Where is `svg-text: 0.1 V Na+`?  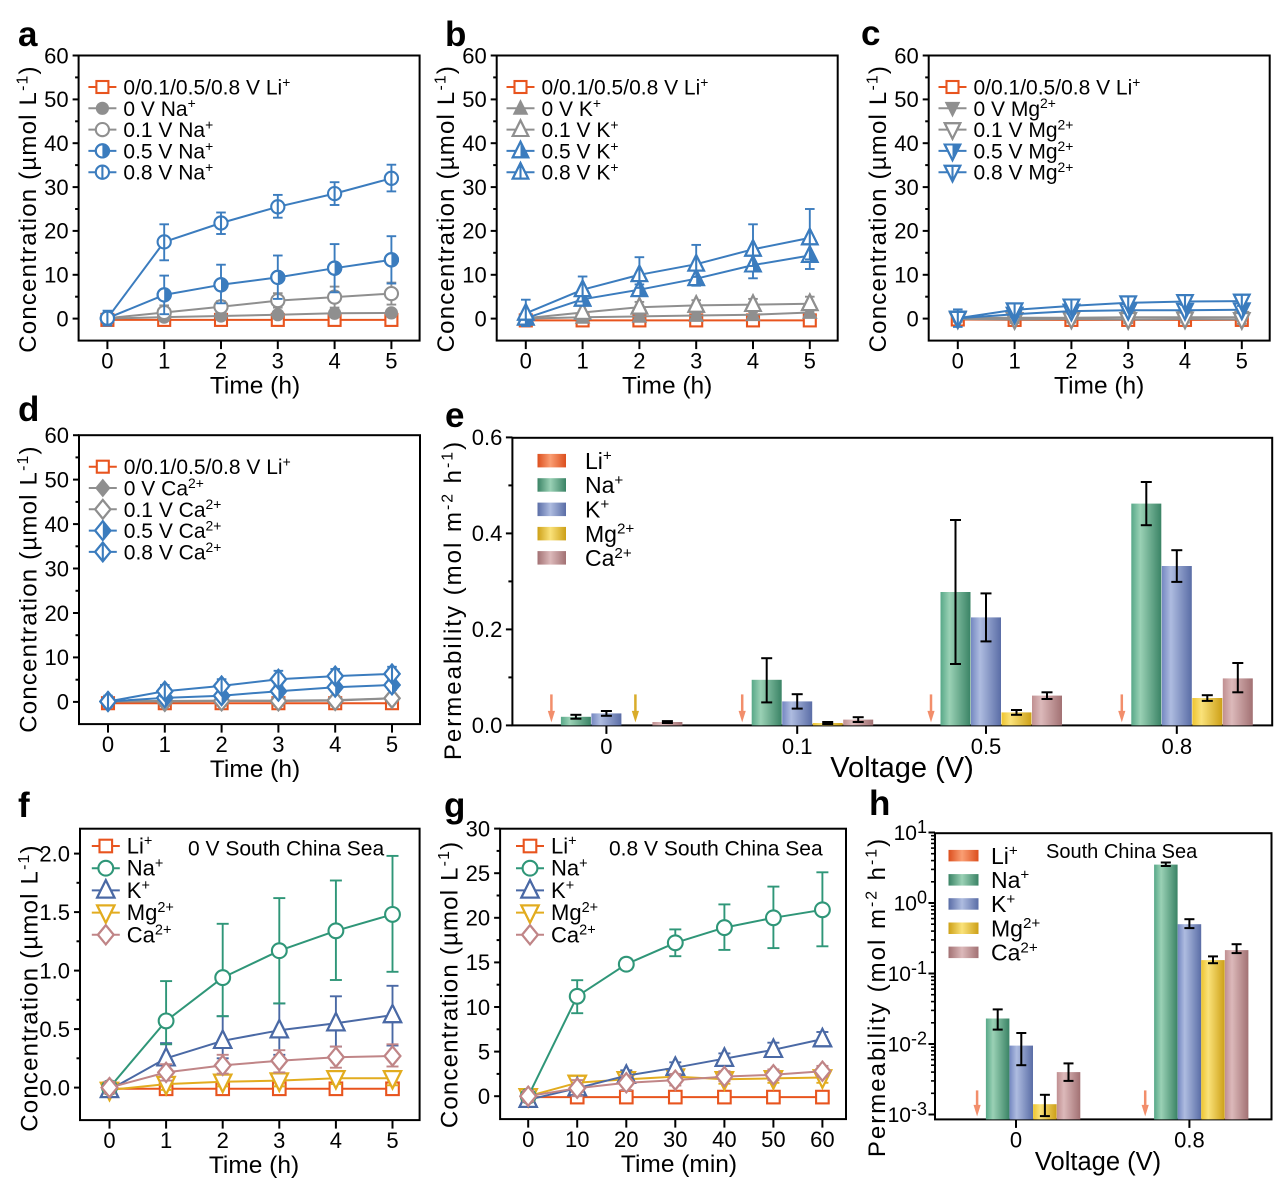
svg-text: 0.1 V Na+ is located at coordinates (168, 130).